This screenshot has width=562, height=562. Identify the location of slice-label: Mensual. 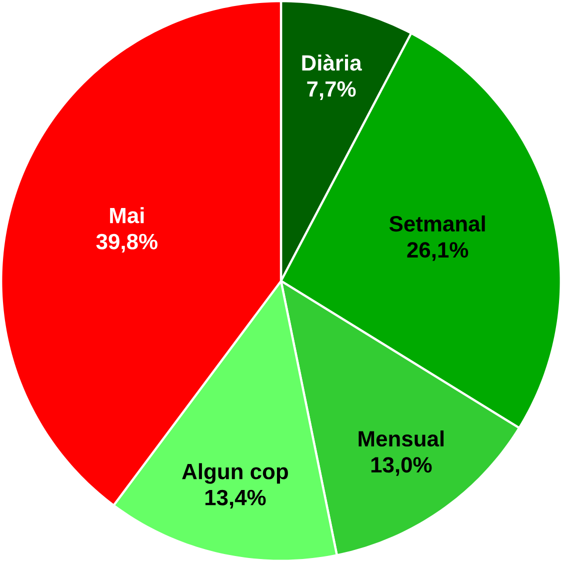
(401, 438).